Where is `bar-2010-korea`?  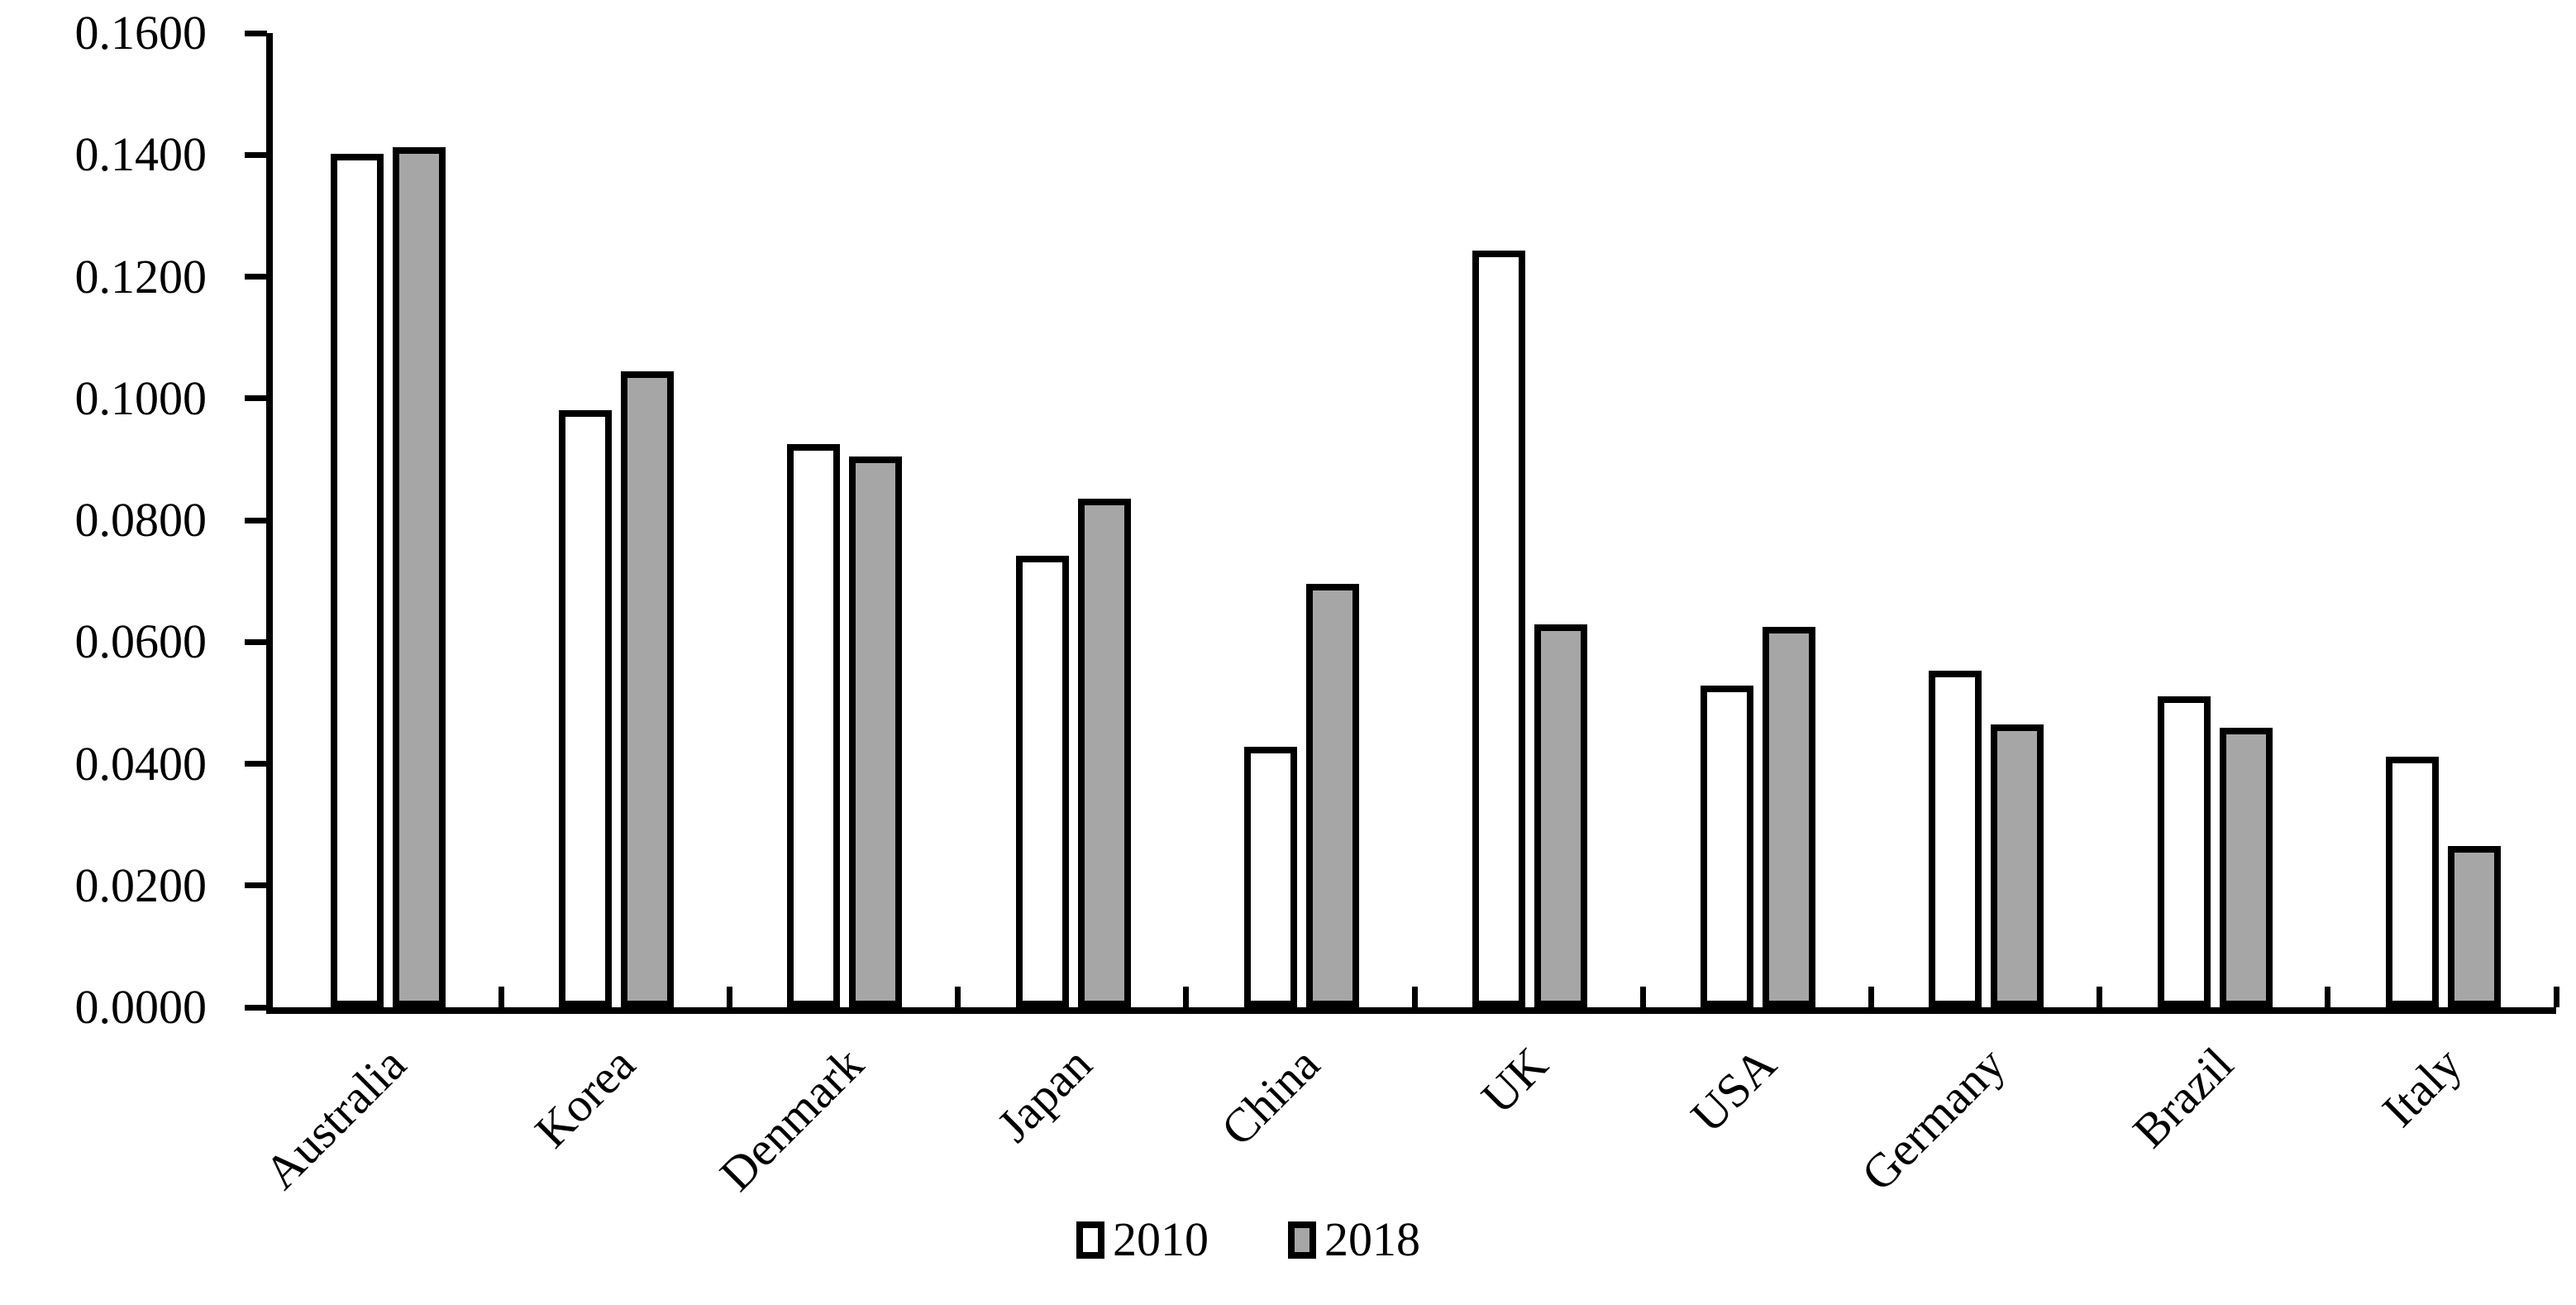 bar-2010-korea is located at coordinates (586, 708).